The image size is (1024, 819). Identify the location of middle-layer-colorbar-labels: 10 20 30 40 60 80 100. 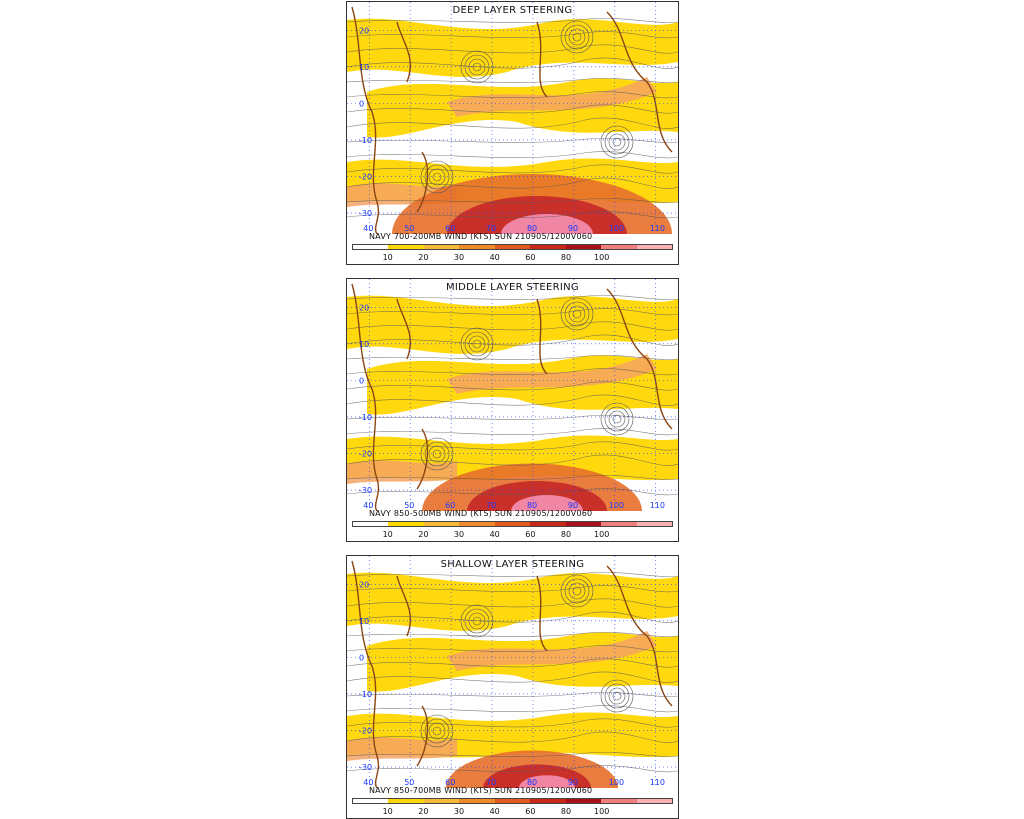
(512, 535).